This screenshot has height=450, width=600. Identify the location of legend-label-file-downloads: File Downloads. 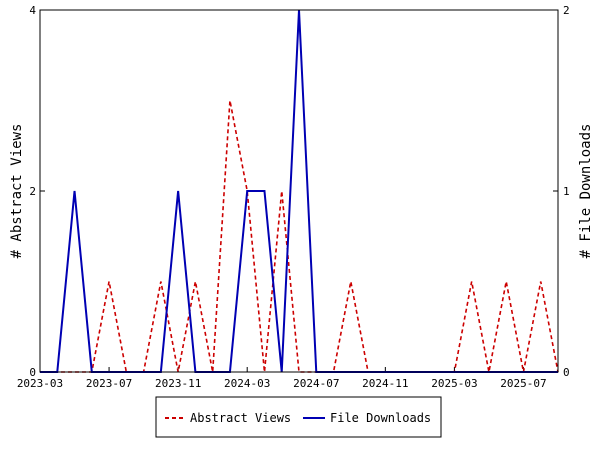
(380, 418).